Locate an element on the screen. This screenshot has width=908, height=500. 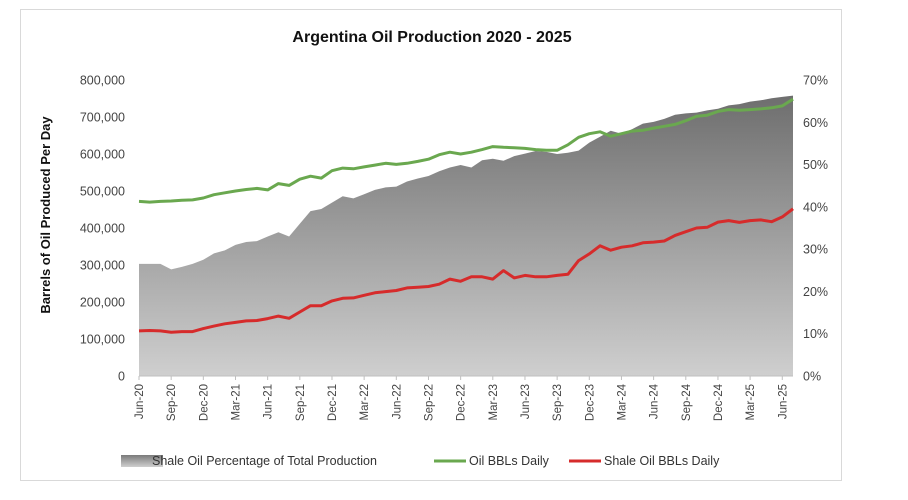
x-tick-label: Sep-21 is located at coordinates (301, 402).